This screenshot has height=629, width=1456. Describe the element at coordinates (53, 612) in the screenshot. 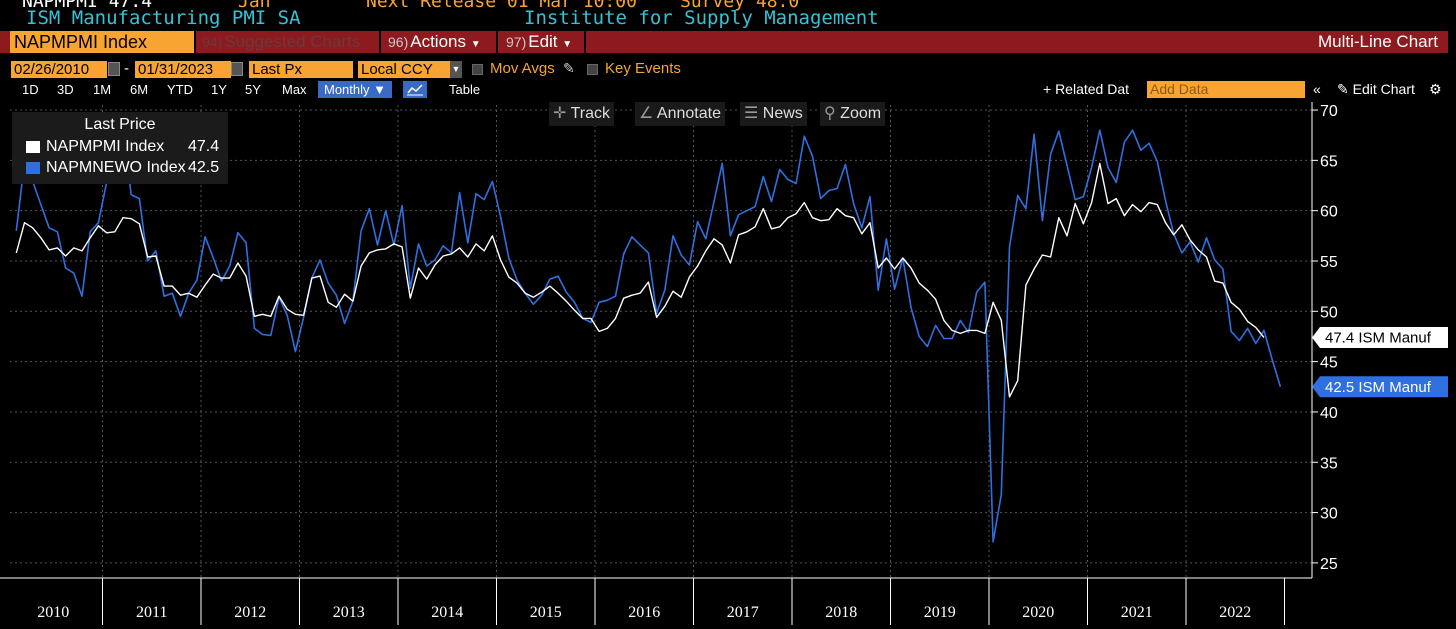

I see `x-tick-label: 2010` at that location.